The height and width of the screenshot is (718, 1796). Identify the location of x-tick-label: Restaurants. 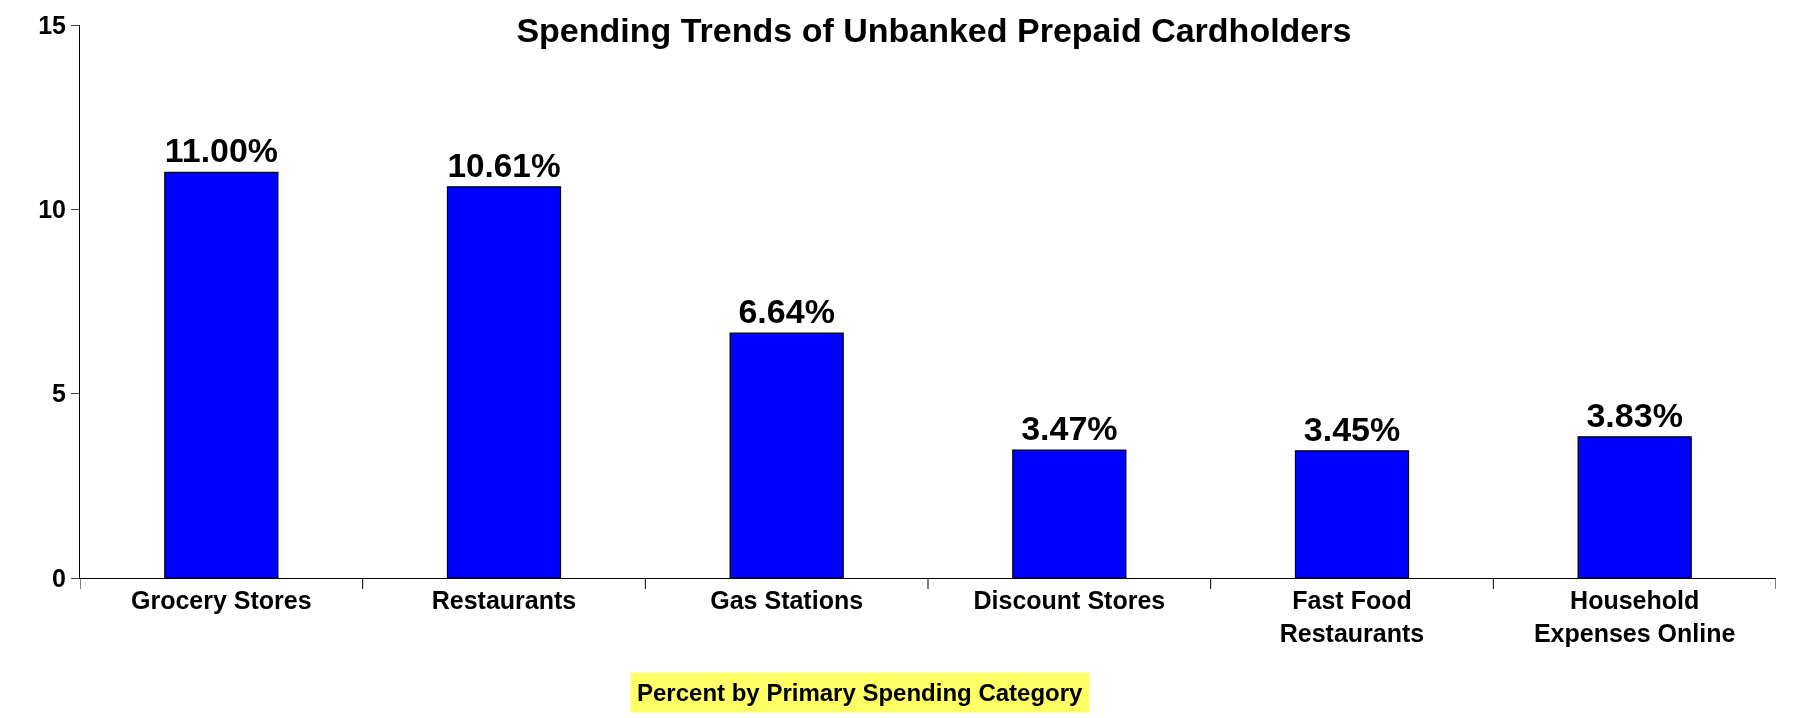
(504, 600).